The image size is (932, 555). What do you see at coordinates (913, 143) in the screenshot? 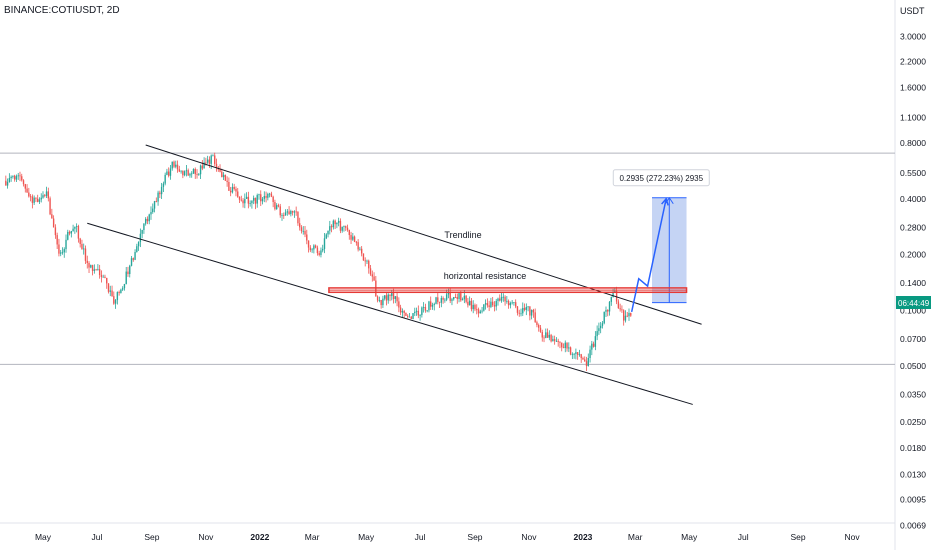
I see `y-tick-label: 0.8000` at bounding box center [913, 143].